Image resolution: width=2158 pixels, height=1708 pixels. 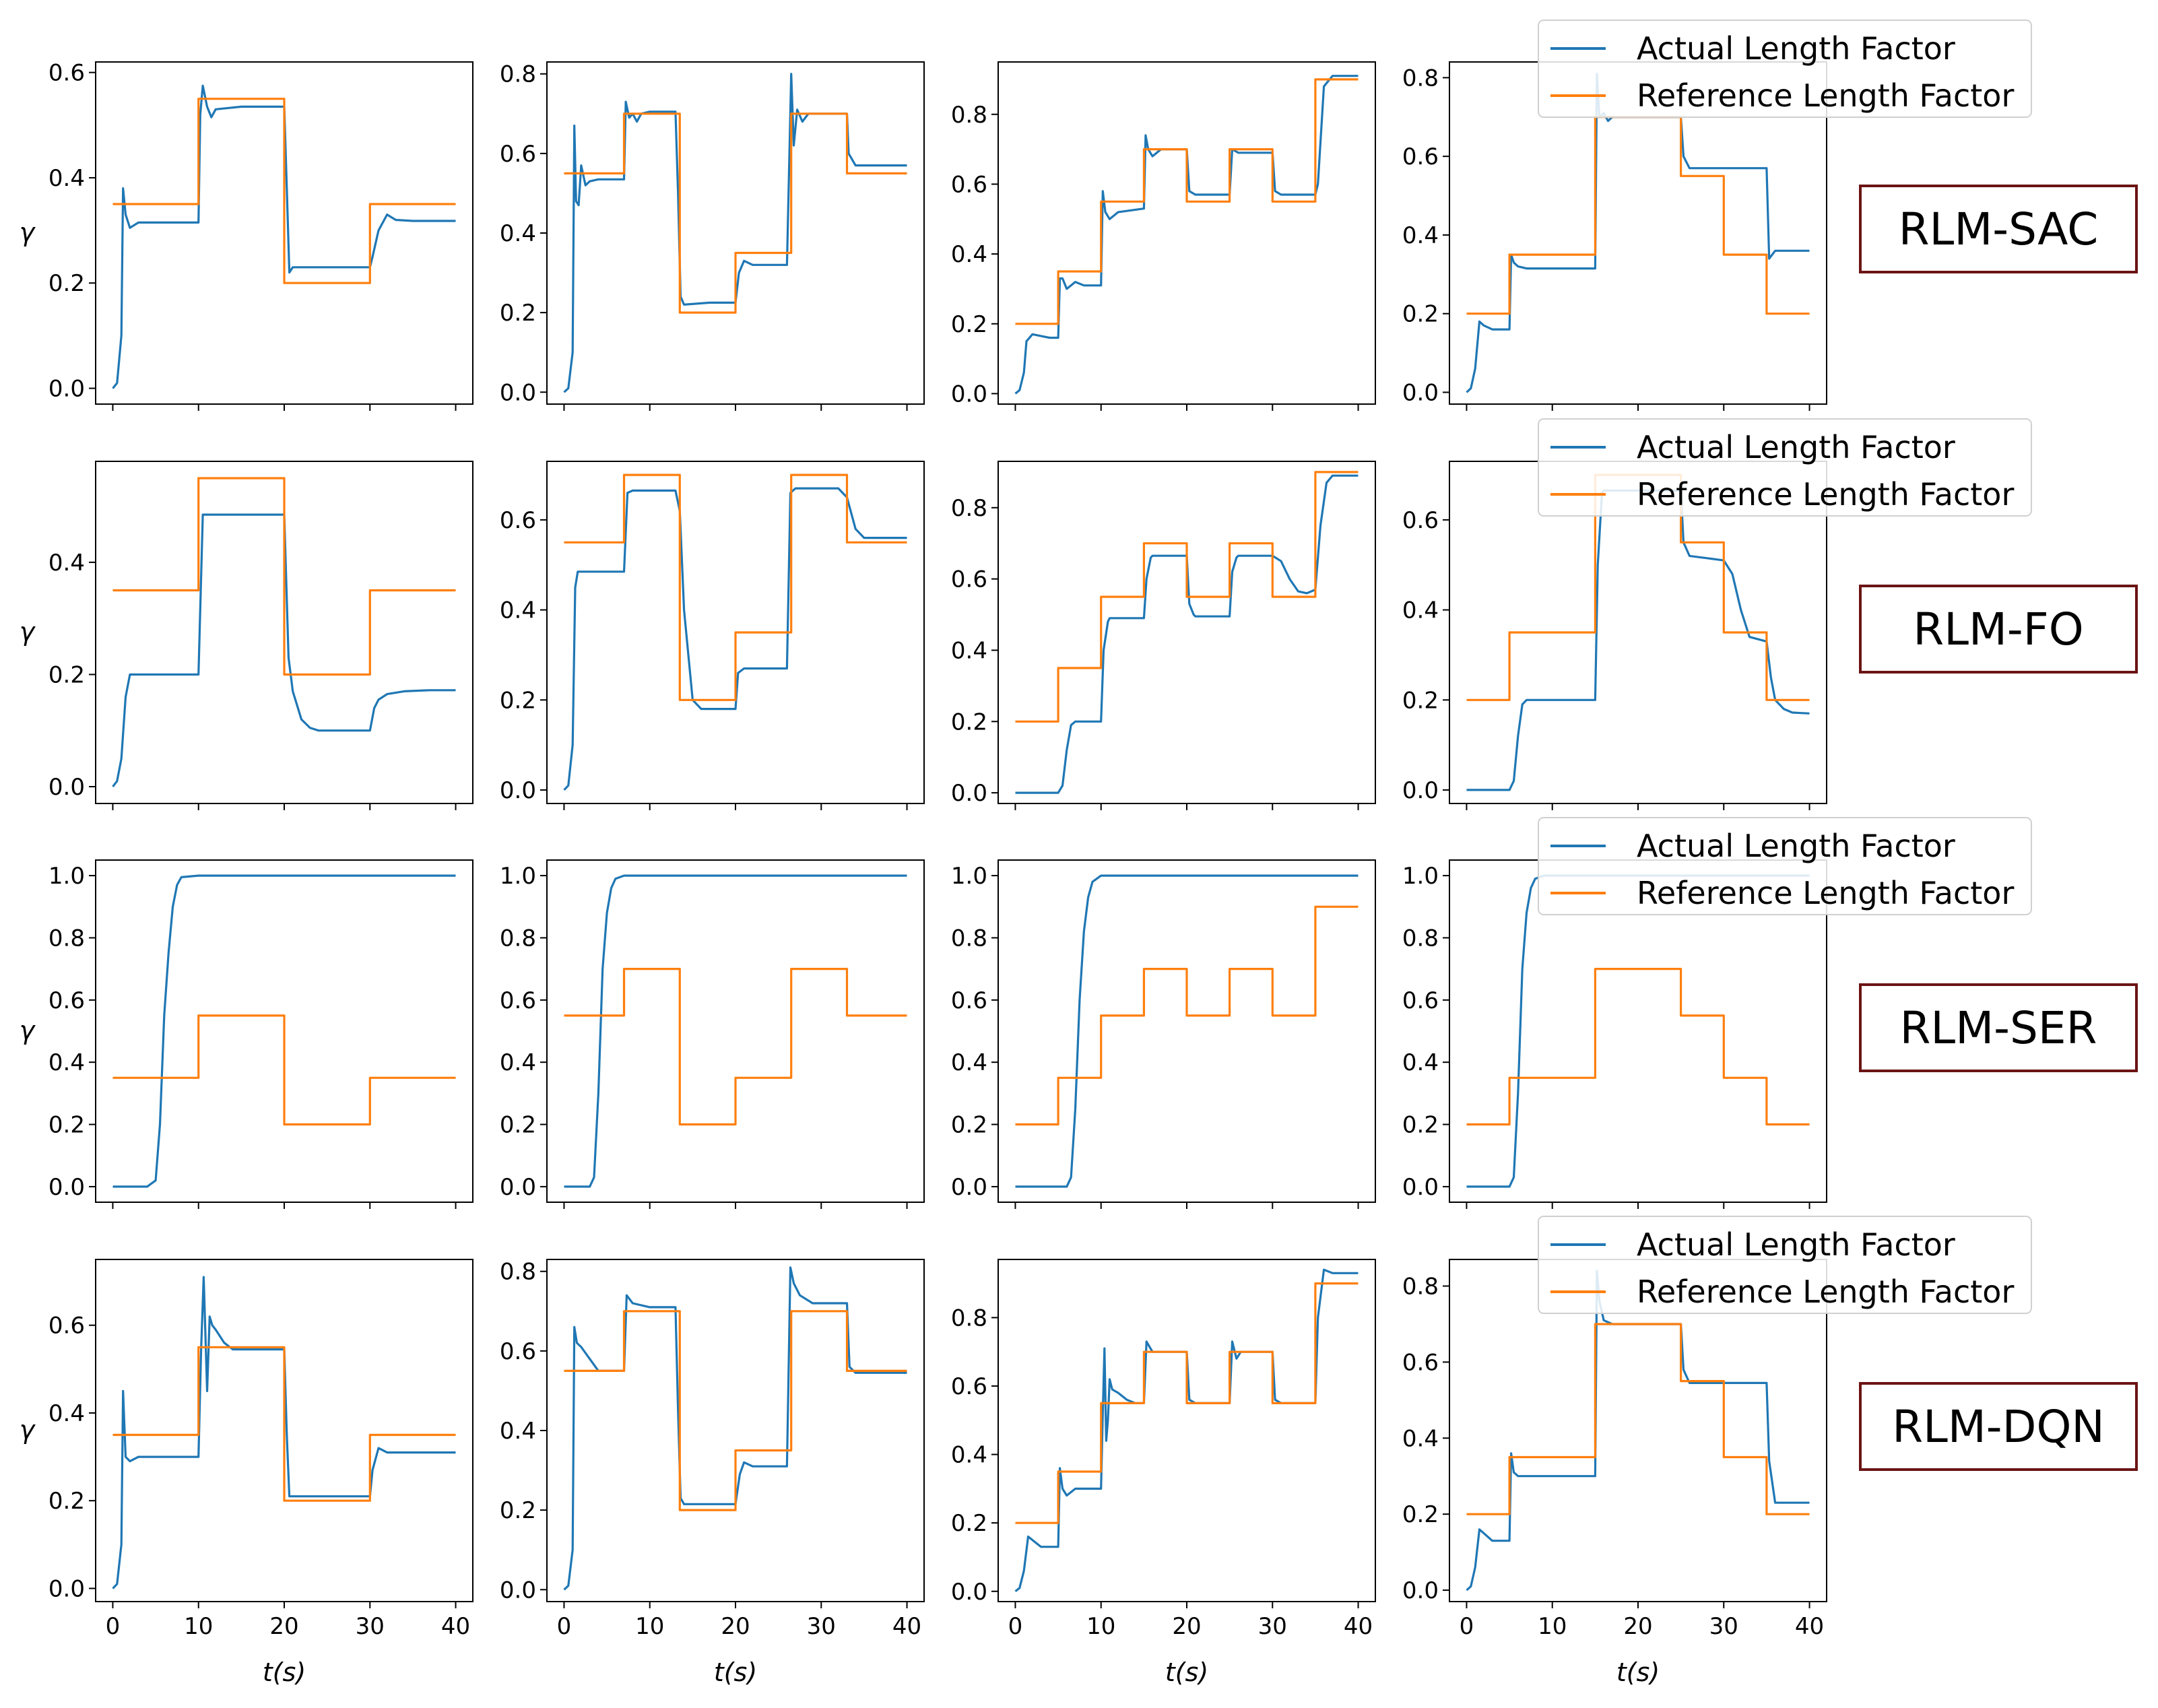 I want to click on subplot-r3-c1: 0.0 0.2 0.4 0.6 0.8 1.0 γ, so click(x=246, y=1034).